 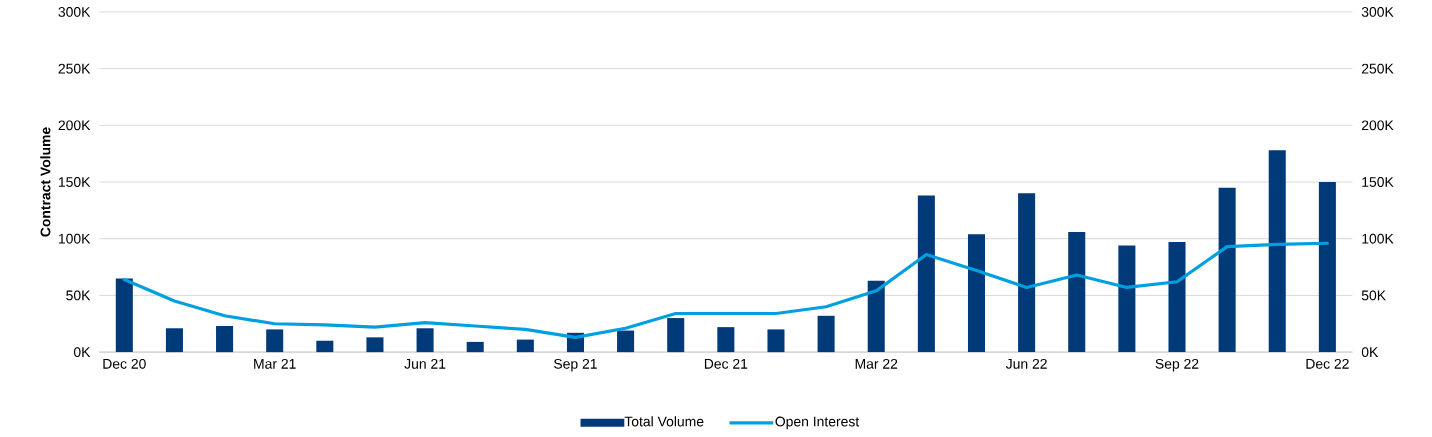 What do you see at coordinates (1327, 364) in the screenshot?
I see `x-tick-label: Dec 22` at bounding box center [1327, 364].